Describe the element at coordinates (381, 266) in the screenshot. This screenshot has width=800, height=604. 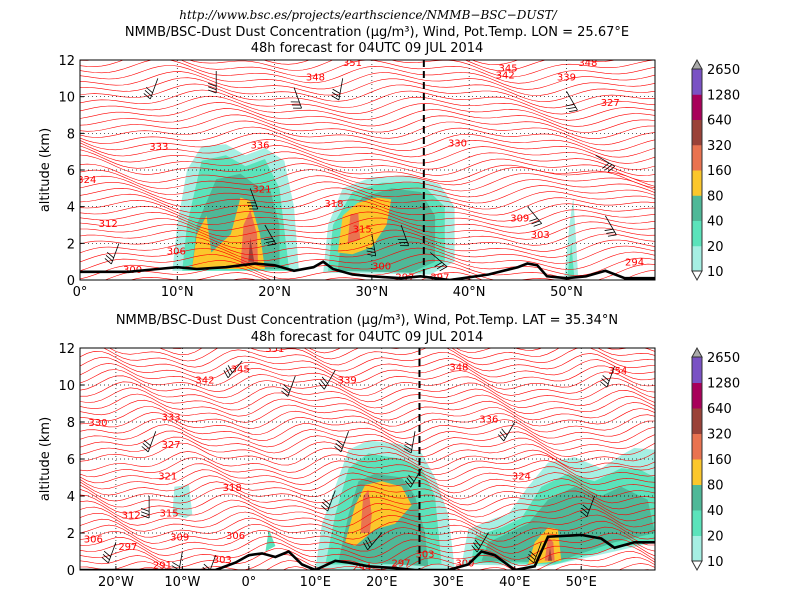
I see `theta-label: 300` at that location.